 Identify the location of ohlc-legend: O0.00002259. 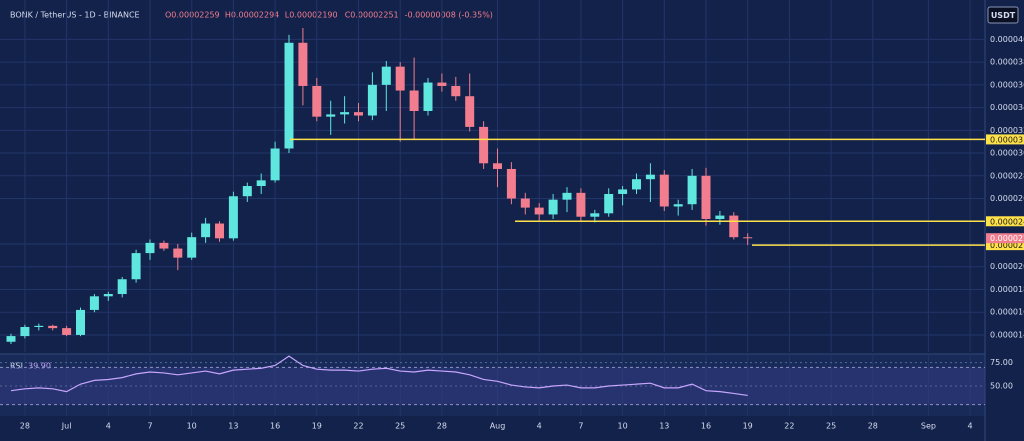
(192, 15).